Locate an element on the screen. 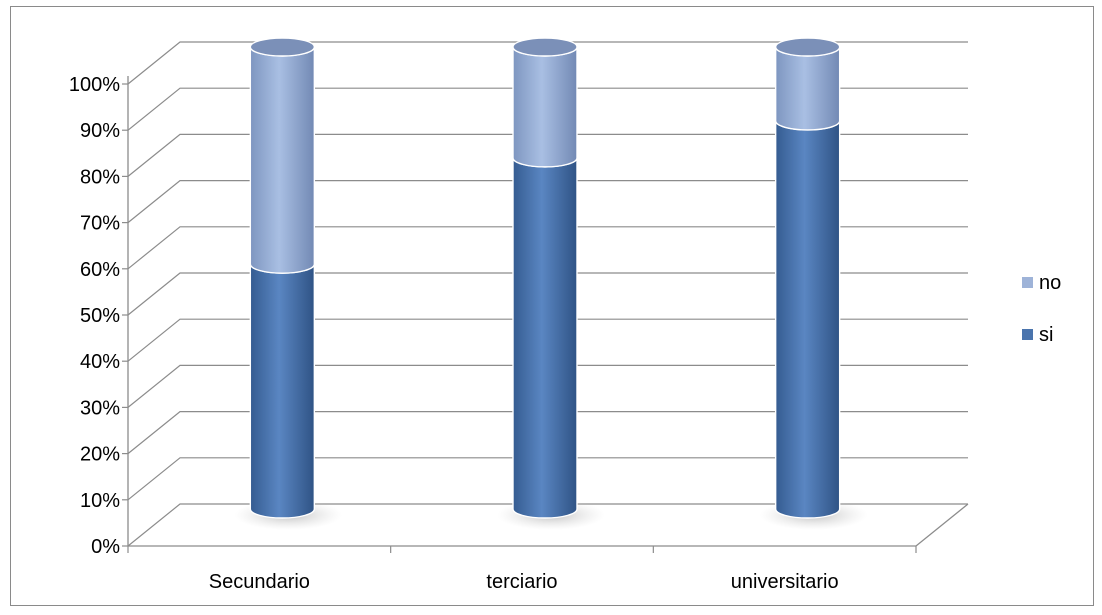 The height and width of the screenshot is (615, 1102). legend: no si is located at coordinates (1041, 309).